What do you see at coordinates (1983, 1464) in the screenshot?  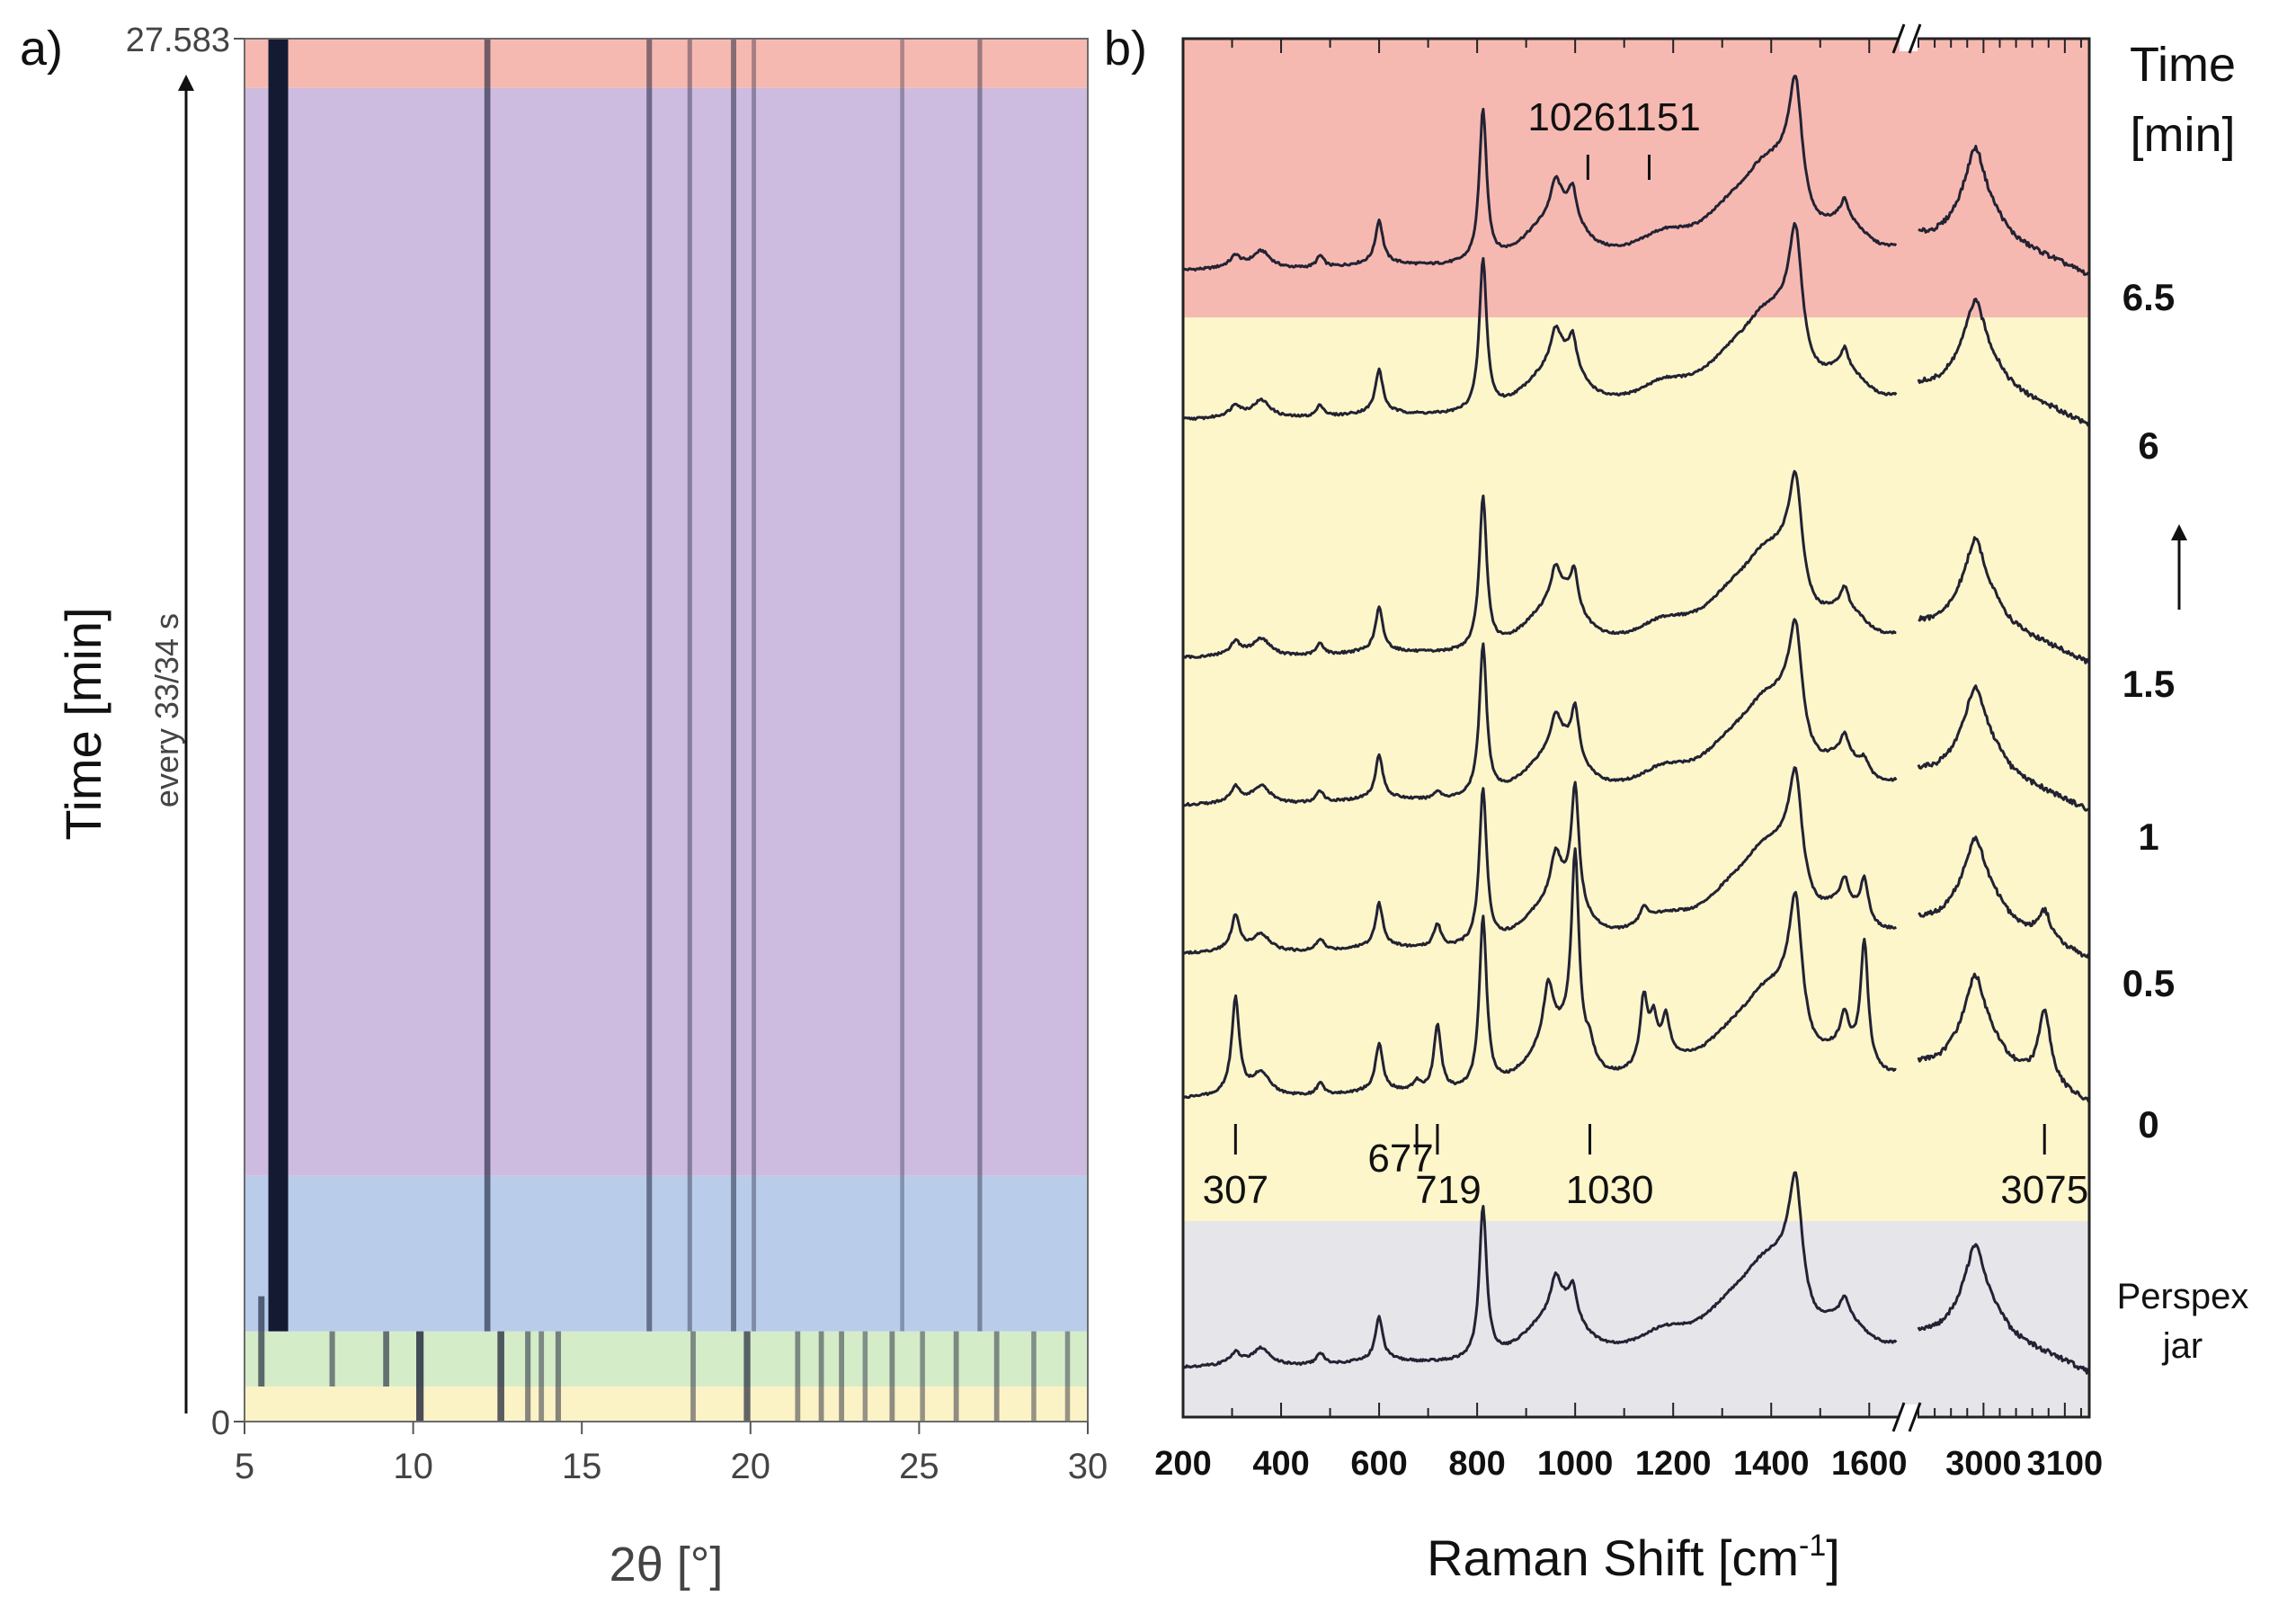 I see `panel-b-tick-label-3000: 3000` at bounding box center [1983, 1464].